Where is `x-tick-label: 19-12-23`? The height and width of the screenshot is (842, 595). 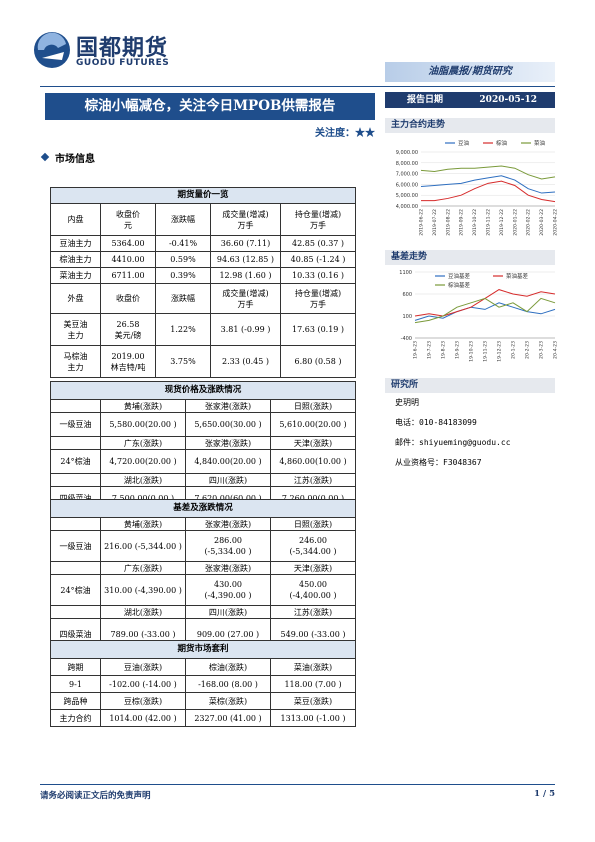
x-tick-label: 19-12-23 is located at coordinates (500, 351).